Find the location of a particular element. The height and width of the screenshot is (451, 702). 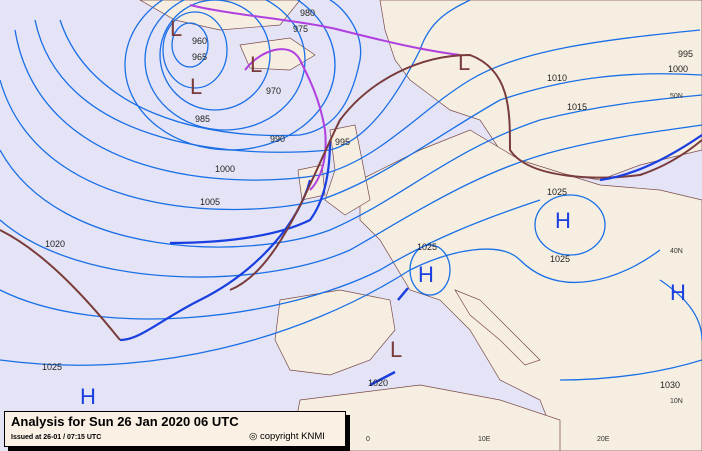

svg-text: 960 is located at coordinates (199, 41).